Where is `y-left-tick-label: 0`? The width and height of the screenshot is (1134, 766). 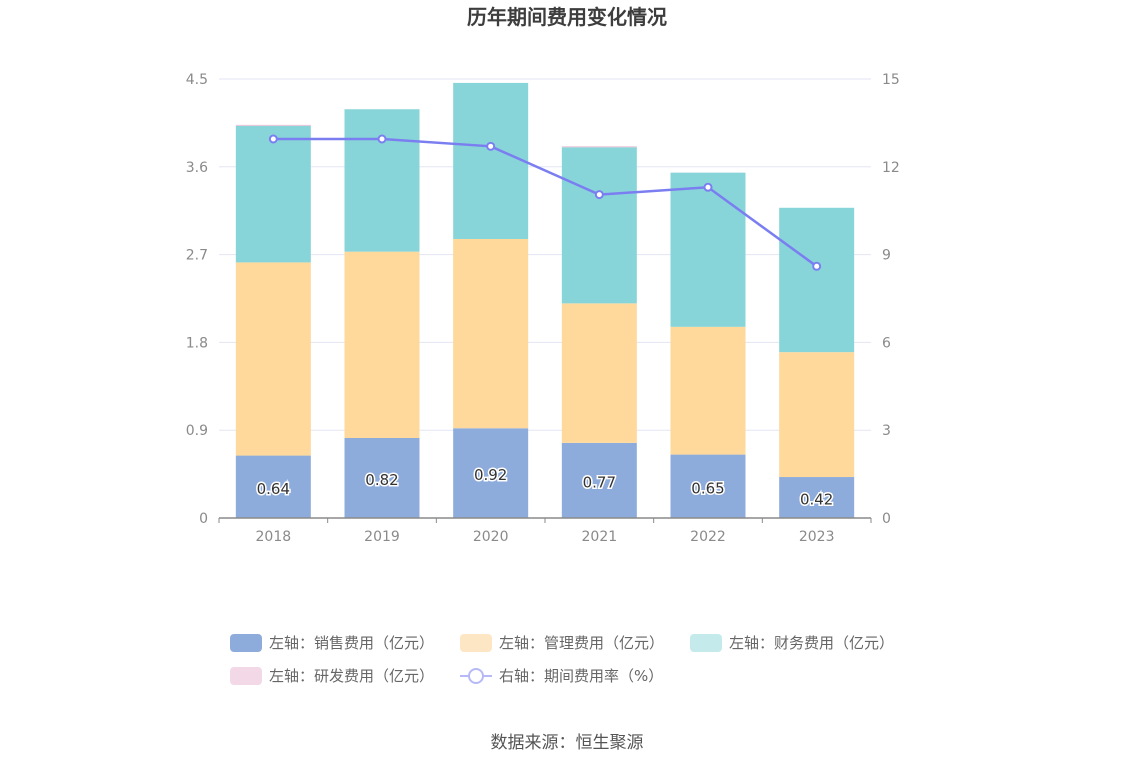
y-left-tick-label: 0 is located at coordinates (203, 519).